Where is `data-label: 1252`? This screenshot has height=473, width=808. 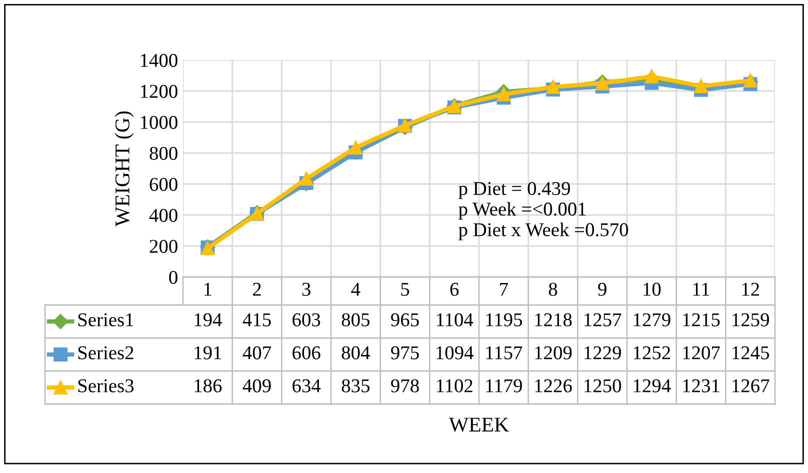 data-label: 1252 is located at coordinates (652, 353).